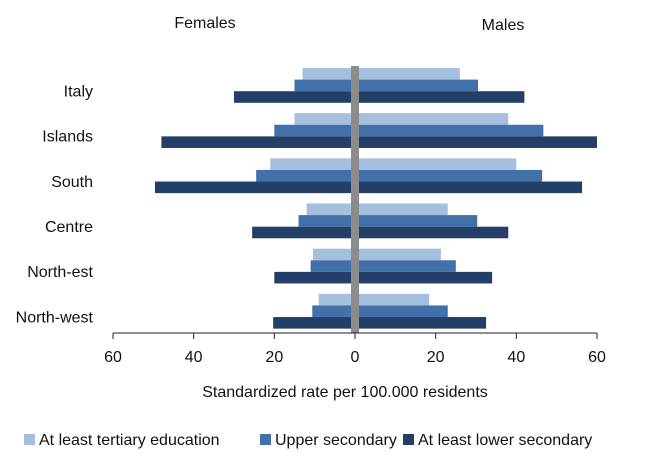  I want to click on x-axis-title: Standardized rate per 100.000 residents, so click(345, 392).